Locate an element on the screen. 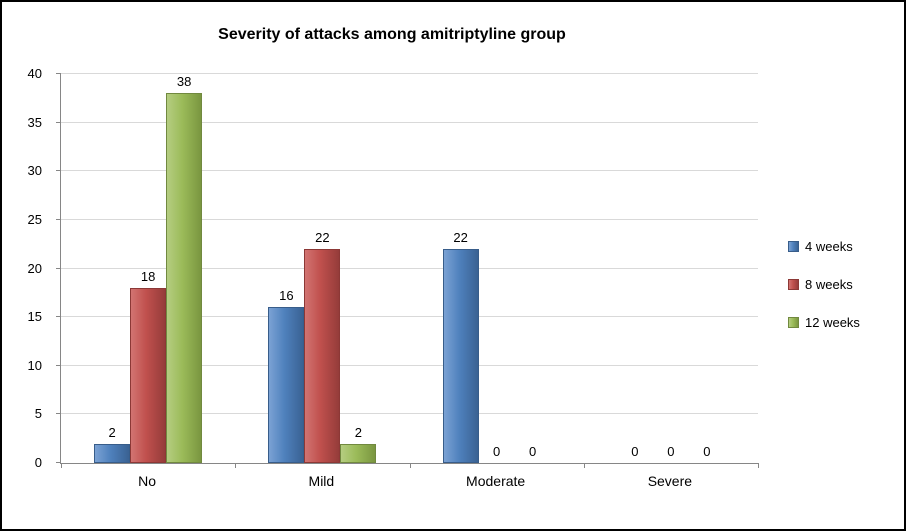 The height and width of the screenshot is (531, 906). bar-slot: 18 is located at coordinates (148, 268).